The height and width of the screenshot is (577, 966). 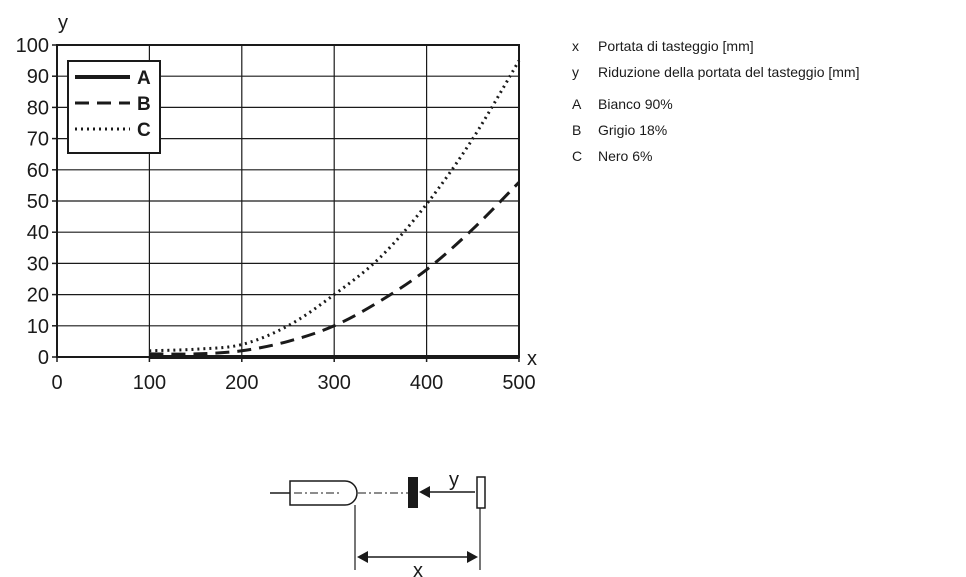 What do you see at coordinates (424, 492) in the screenshot?
I see `y-arrow-head-icon` at bounding box center [424, 492].